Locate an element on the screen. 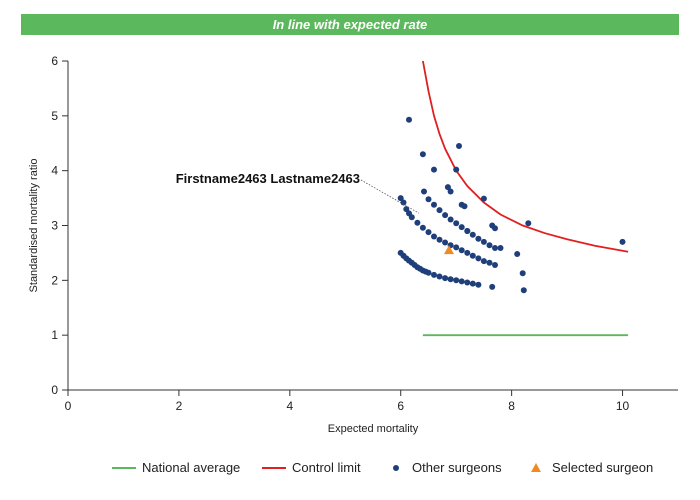 This screenshot has height=500, width=700. annotation-label: Firstname2463 Lastname2463 is located at coordinates (268, 178).